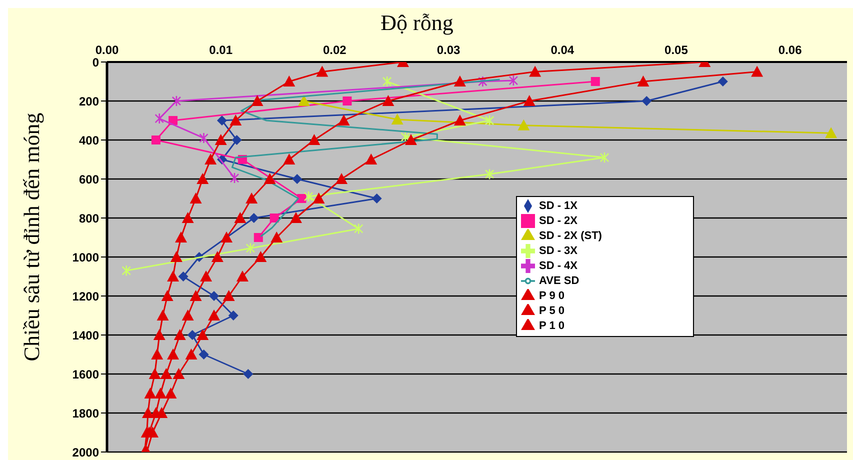 The height and width of the screenshot is (460, 853). I want to click on y-tick-label: 200, so click(89, 101).